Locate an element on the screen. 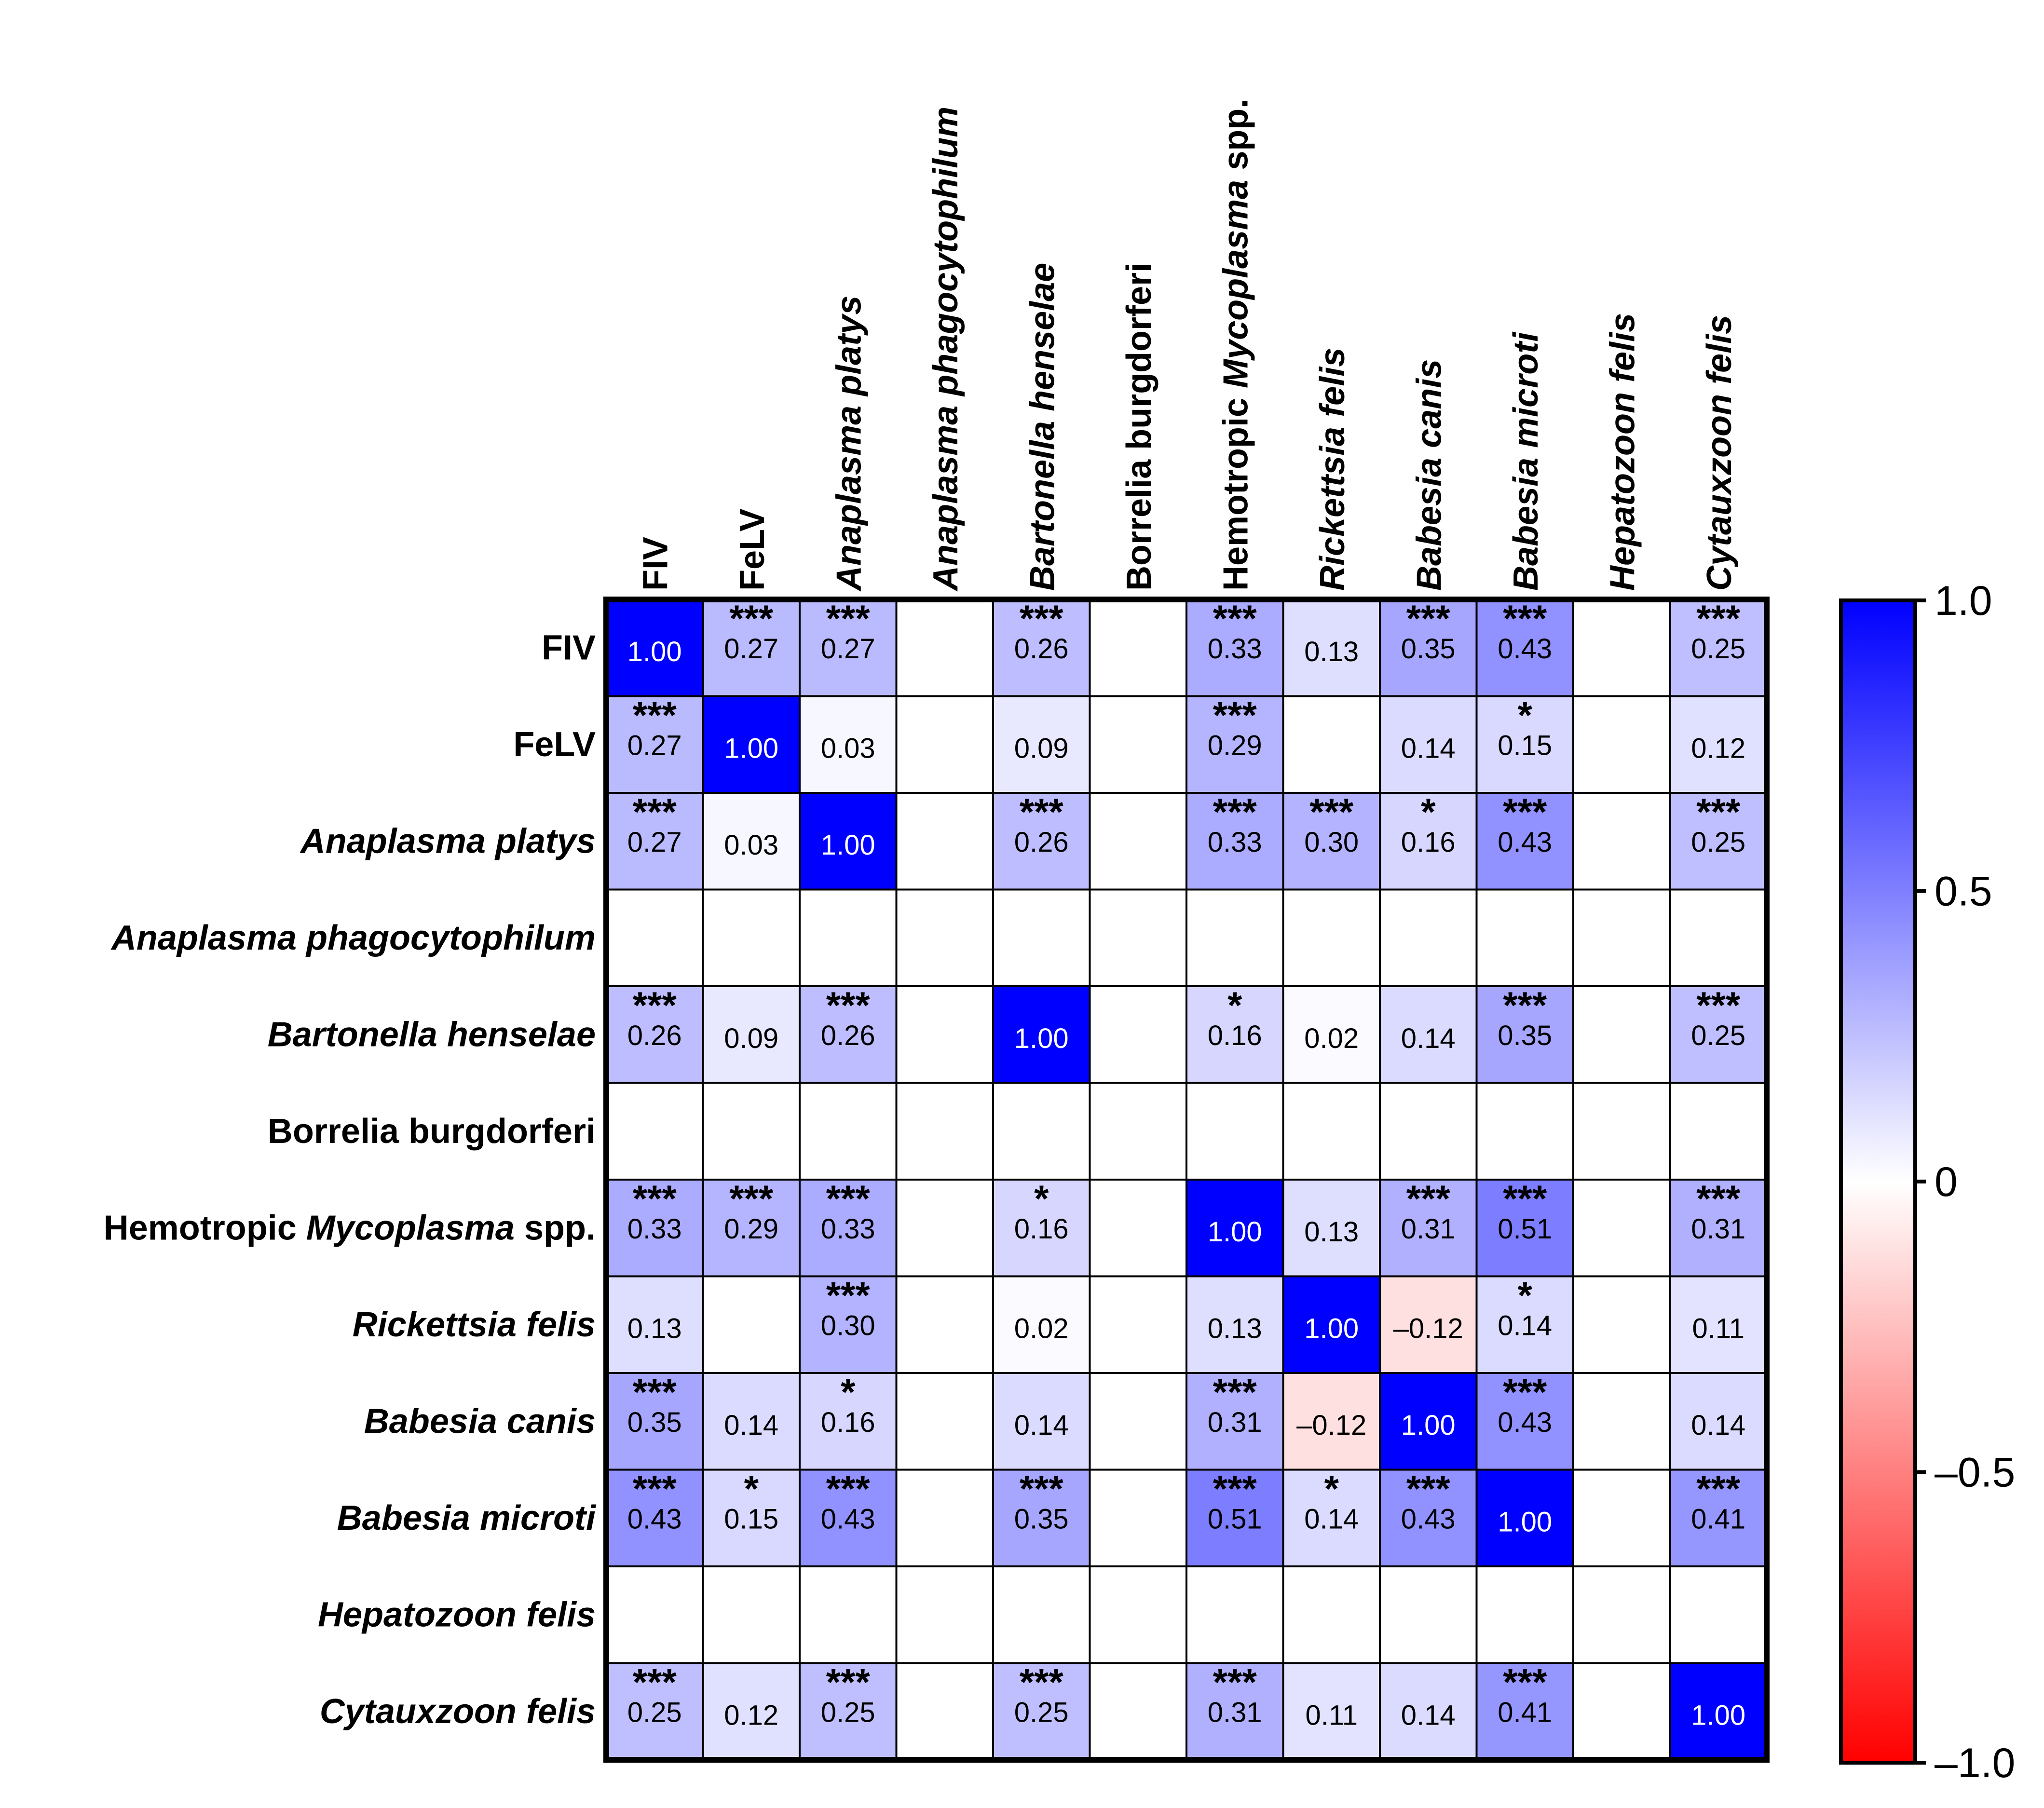 The height and width of the screenshot is (1808, 2044). cell-value-label: 0.02 is located at coordinates (1041, 1329).